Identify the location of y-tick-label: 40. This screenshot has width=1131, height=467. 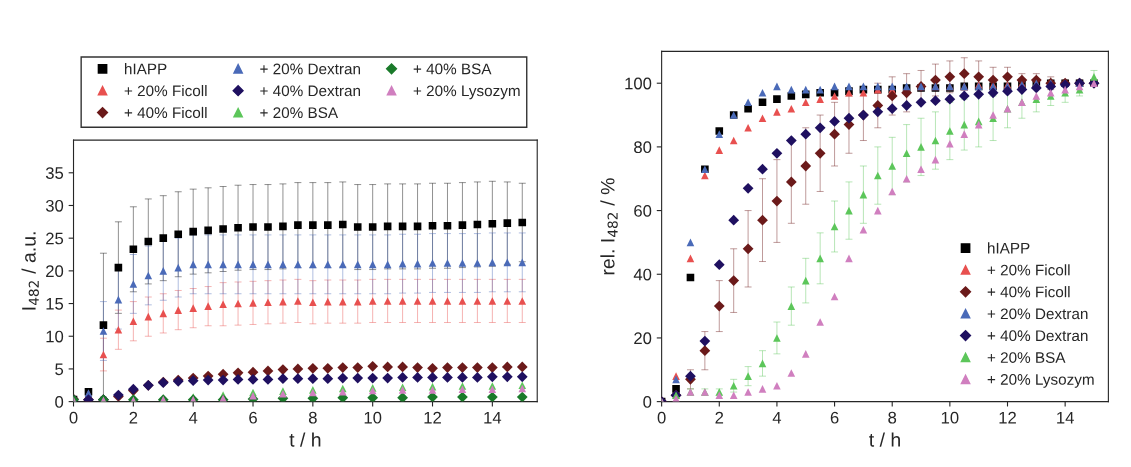
(642, 274).